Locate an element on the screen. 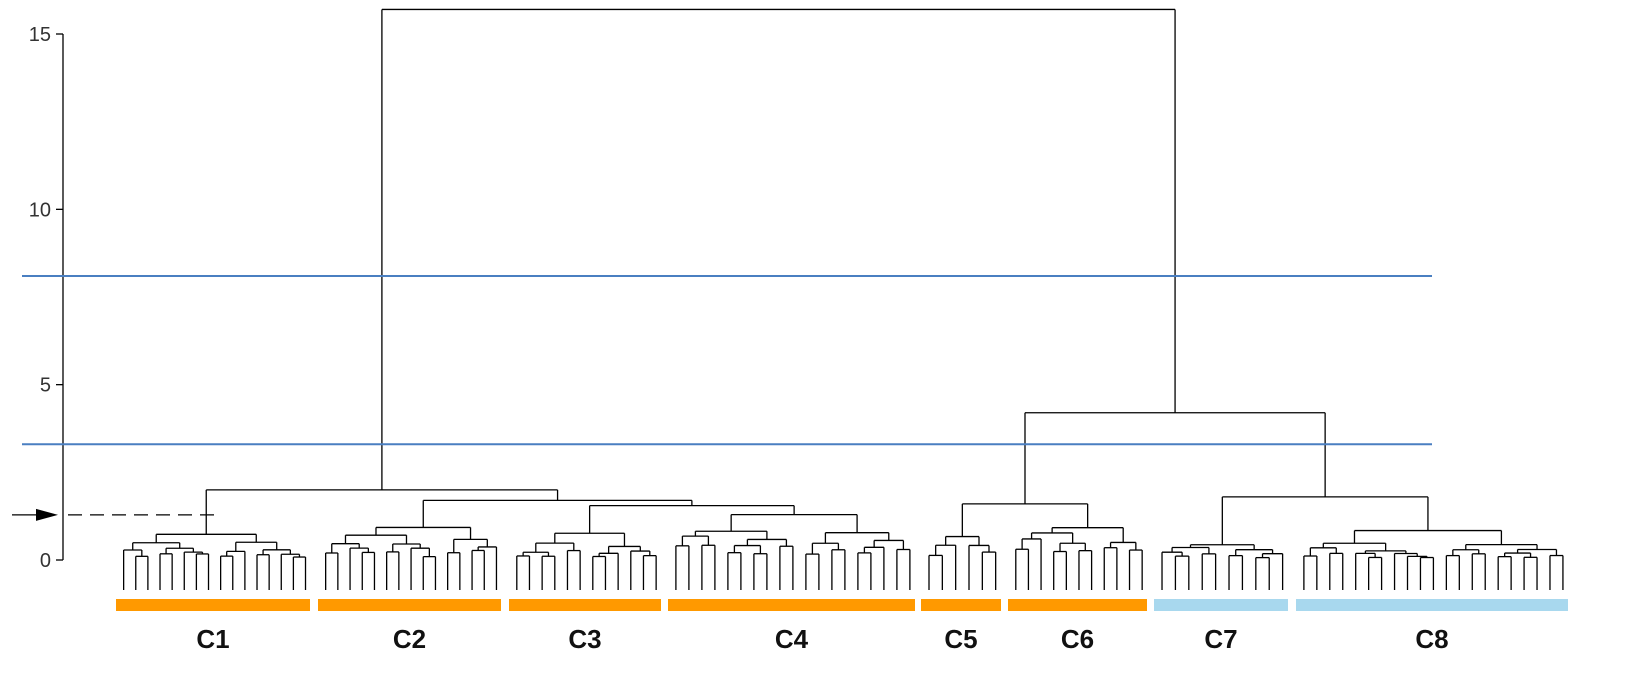 This screenshot has width=1638, height=683. cluster-label-c5: C5 is located at coordinates (960, 639).